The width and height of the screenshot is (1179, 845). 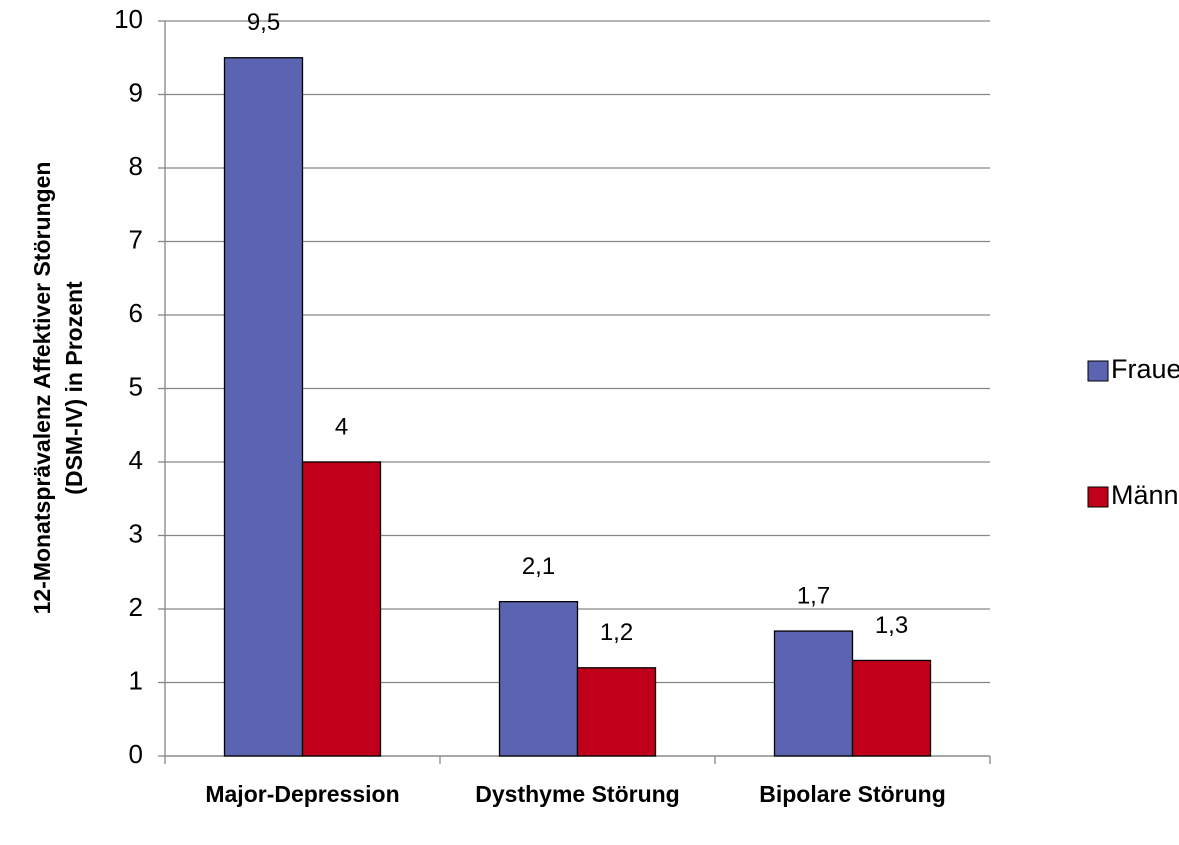 I want to click on y-tick-label: 7, so click(x=136, y=239).